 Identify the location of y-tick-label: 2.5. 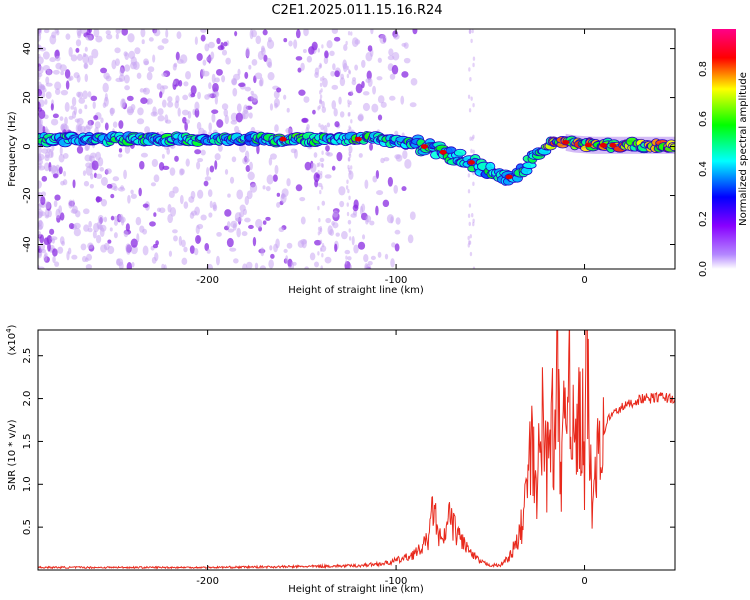
(27, 356).